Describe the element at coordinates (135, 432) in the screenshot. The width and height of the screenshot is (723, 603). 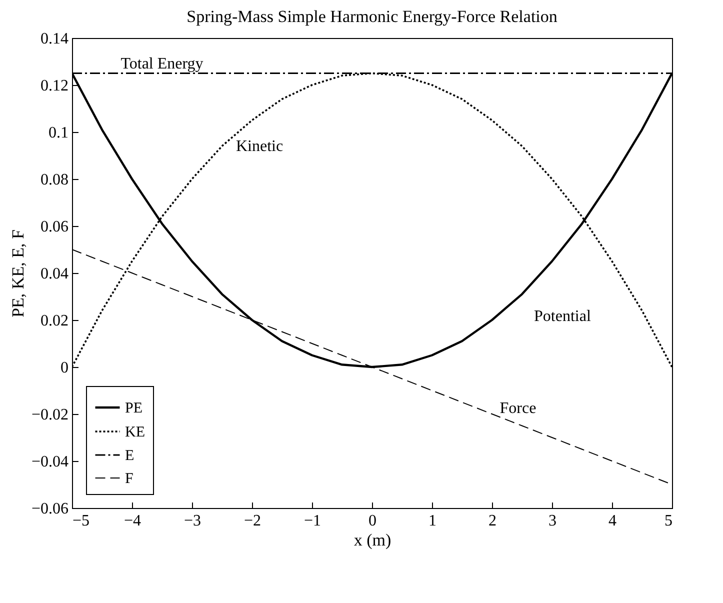
I see `legend-label: KE` at that location.